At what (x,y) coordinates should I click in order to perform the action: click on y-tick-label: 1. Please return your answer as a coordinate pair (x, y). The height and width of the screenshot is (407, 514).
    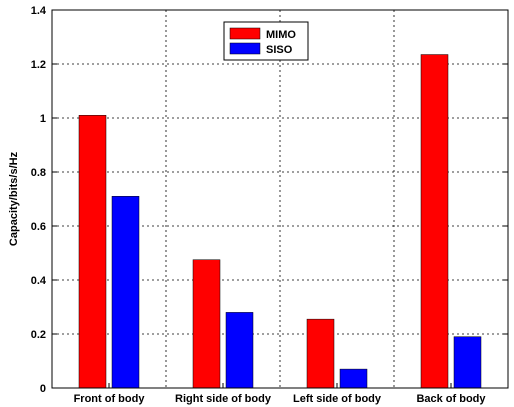
    Looking at the image, I should click on (43, 119).